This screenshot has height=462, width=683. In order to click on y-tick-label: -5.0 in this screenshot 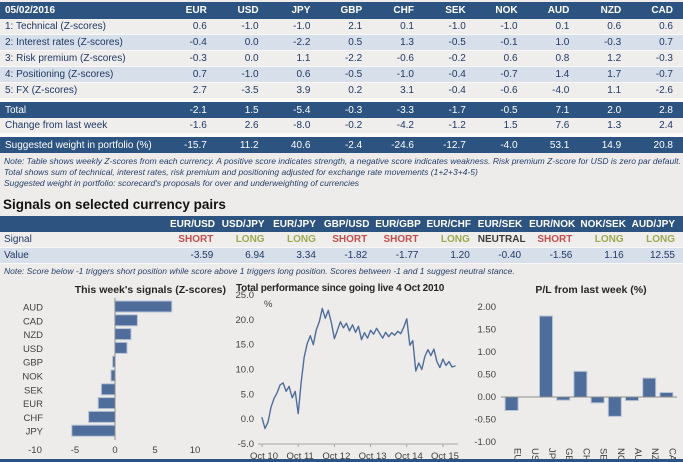, I will do `click(246, 444)`.